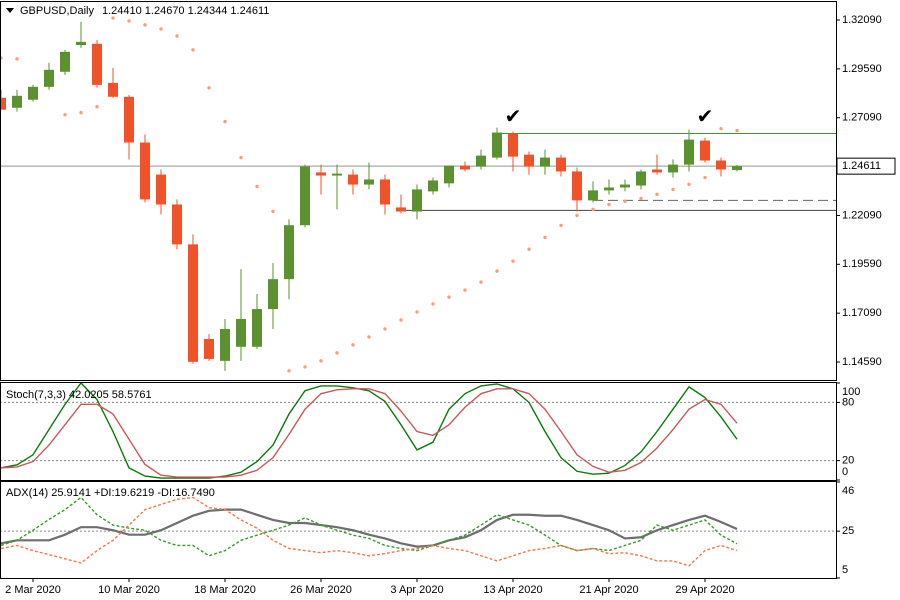  I want to click on stoch-title: Stoch(7,3,3) 42.0205 58.5761, so click(79, 395).